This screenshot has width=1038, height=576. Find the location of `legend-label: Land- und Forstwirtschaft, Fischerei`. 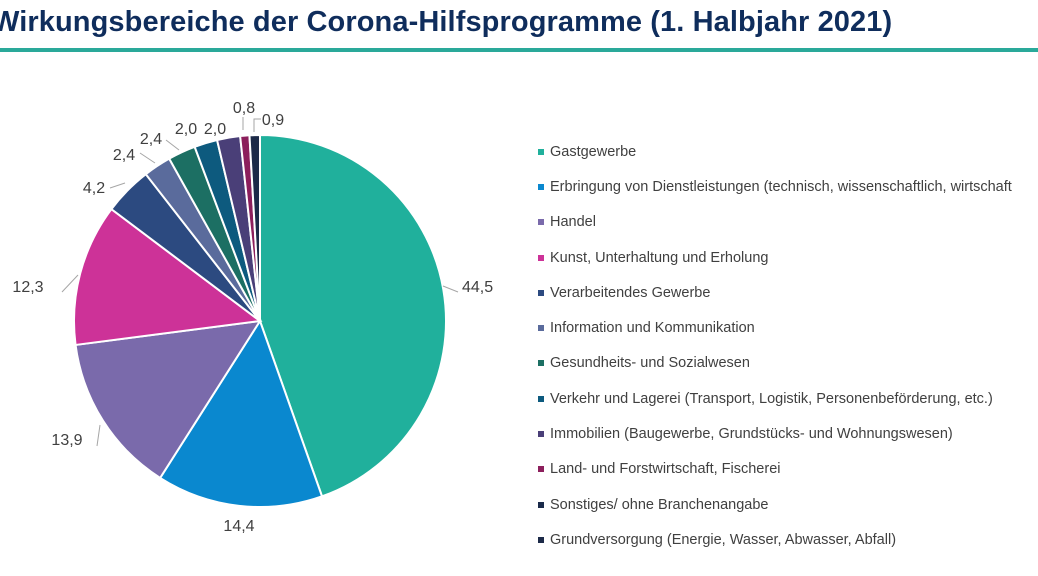

legend-label: Land- und Forstwirtschaft, Fischerei is located at coordinates (665, 469).